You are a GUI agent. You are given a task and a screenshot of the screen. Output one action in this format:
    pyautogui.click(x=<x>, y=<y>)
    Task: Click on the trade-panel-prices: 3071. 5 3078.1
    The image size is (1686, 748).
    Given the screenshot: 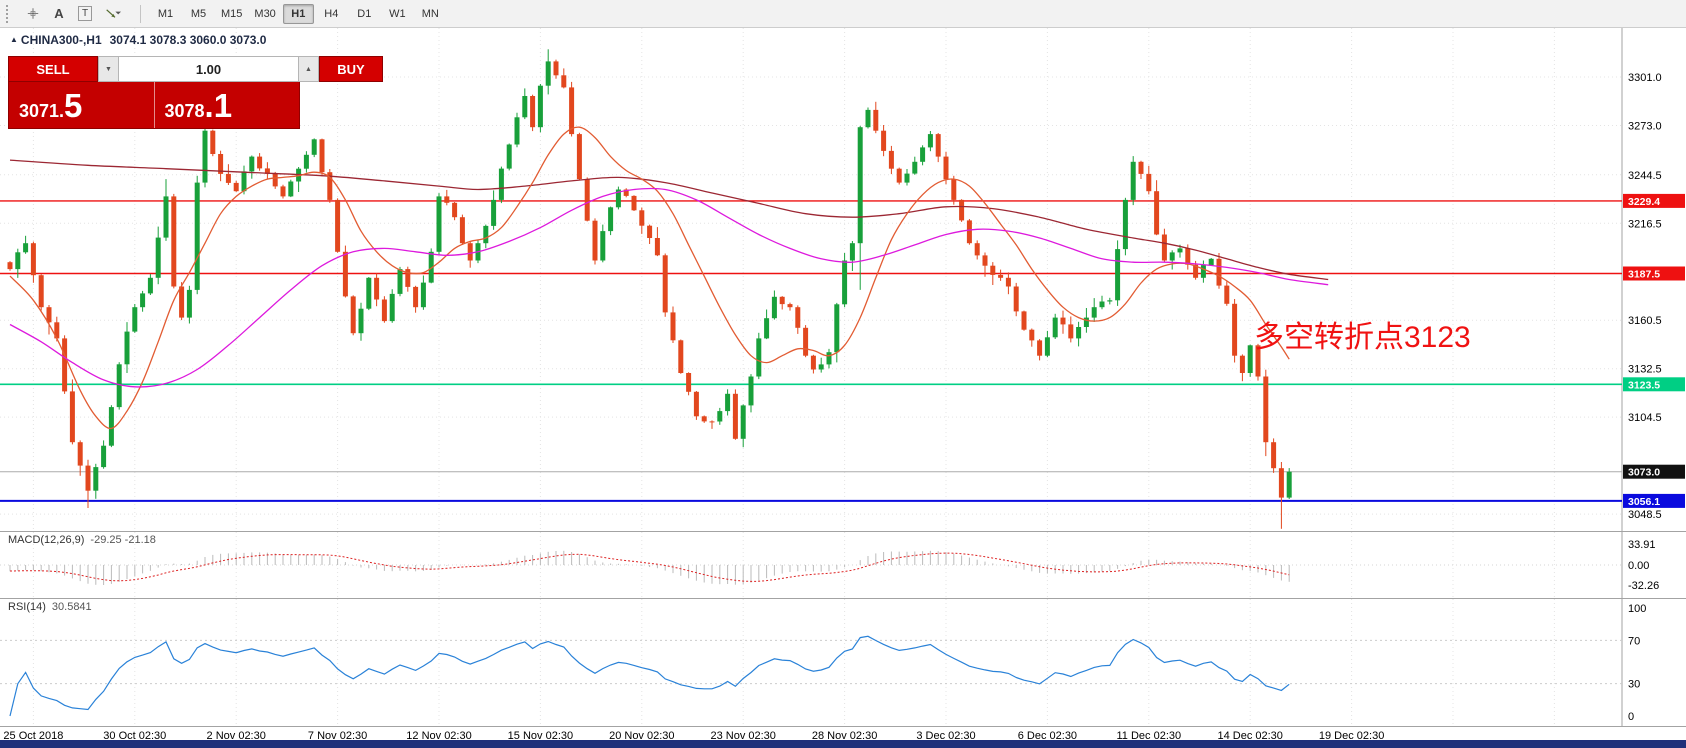 What is the action you would take?
    pyautogui.click(x=154, y=105)
    